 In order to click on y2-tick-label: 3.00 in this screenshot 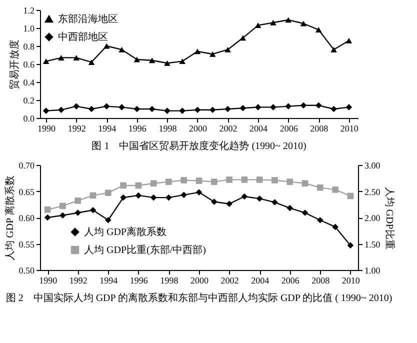, I will do `click(372, 165)`.